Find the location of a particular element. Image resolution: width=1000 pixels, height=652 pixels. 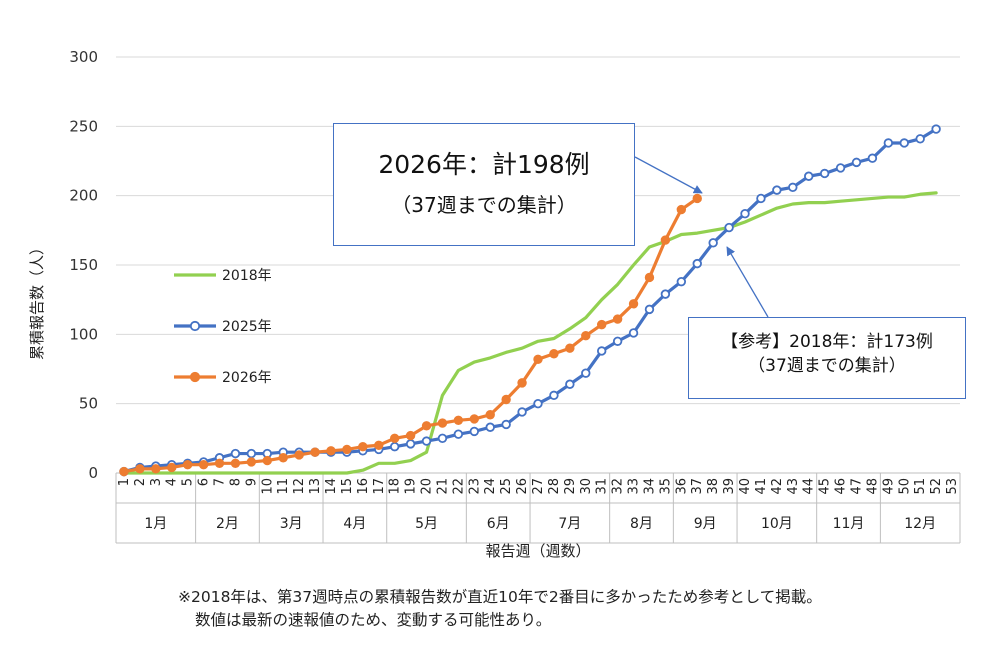

x-tick-label: 42 is located at coordinates (777, 486).